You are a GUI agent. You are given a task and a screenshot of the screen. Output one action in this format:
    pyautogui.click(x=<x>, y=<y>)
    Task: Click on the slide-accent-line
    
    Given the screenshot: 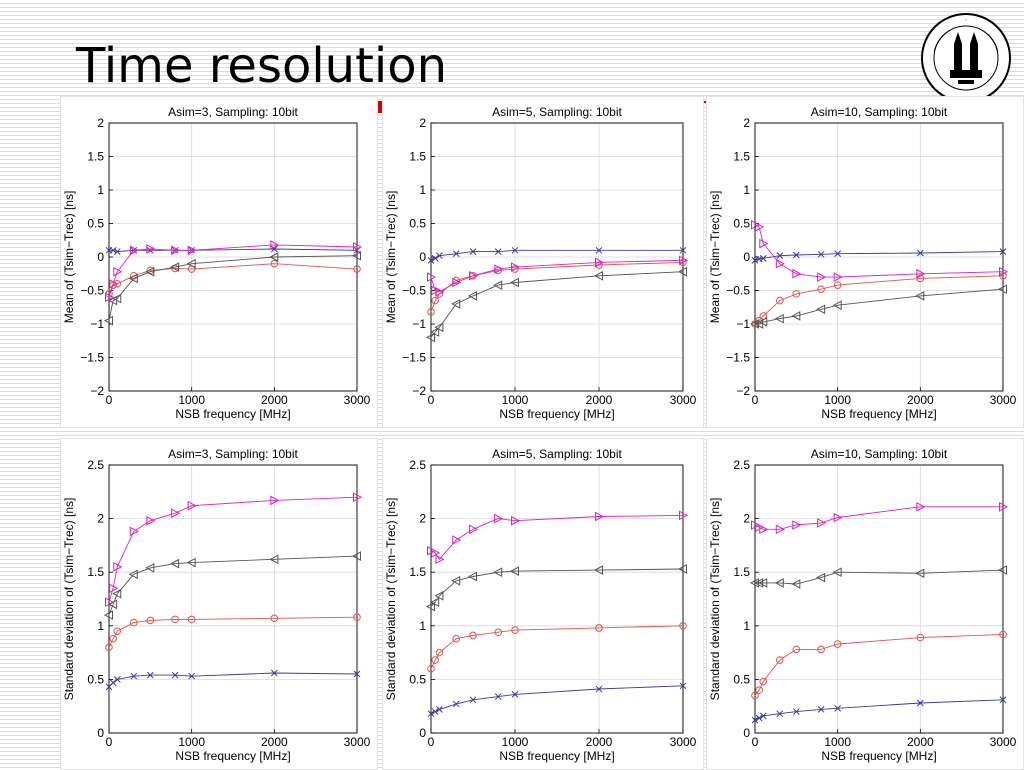 What is the action you would take?
    pyautogui.click(x=704, y=102)
    